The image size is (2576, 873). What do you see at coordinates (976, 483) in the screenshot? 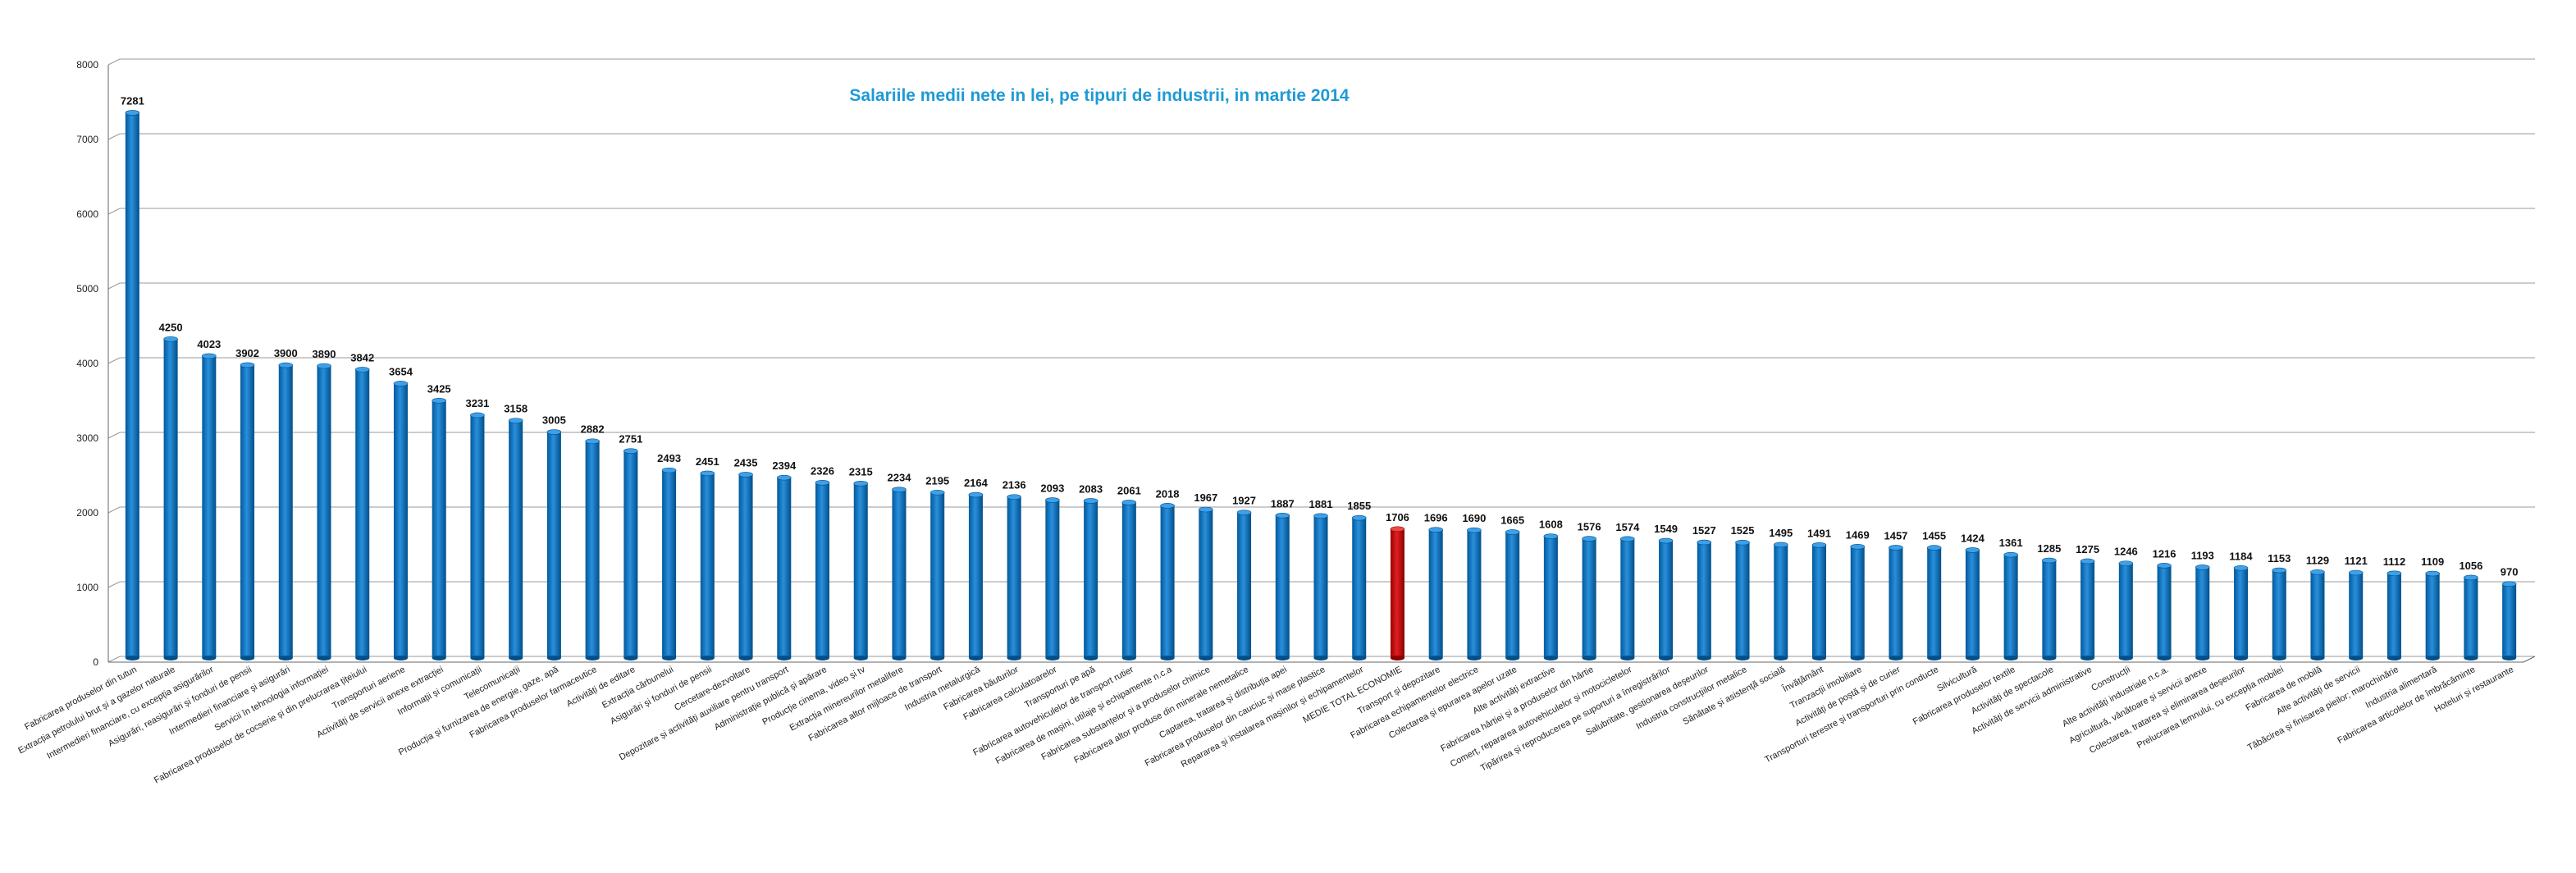
I see `value-label: 2164` at bounding box center [976, 483].